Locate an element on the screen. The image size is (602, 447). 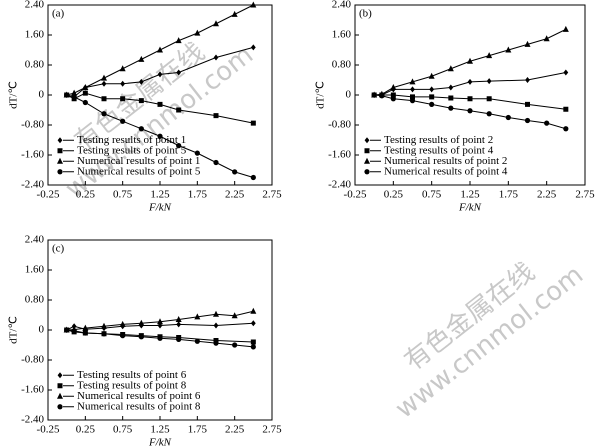
legend-label: Numerical results of point 1 is located at coordinates (138, 161).